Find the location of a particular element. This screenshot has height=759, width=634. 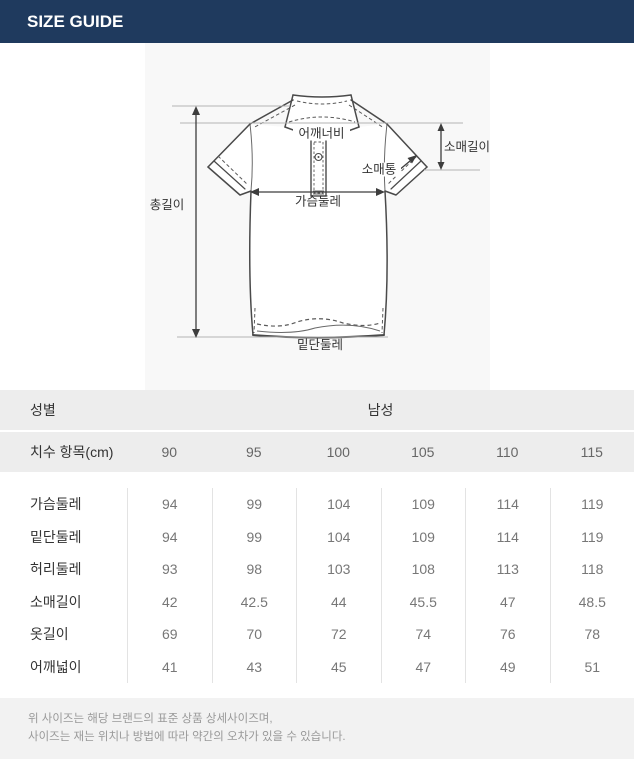

cell: 108 is located at coordinates (423, 569).